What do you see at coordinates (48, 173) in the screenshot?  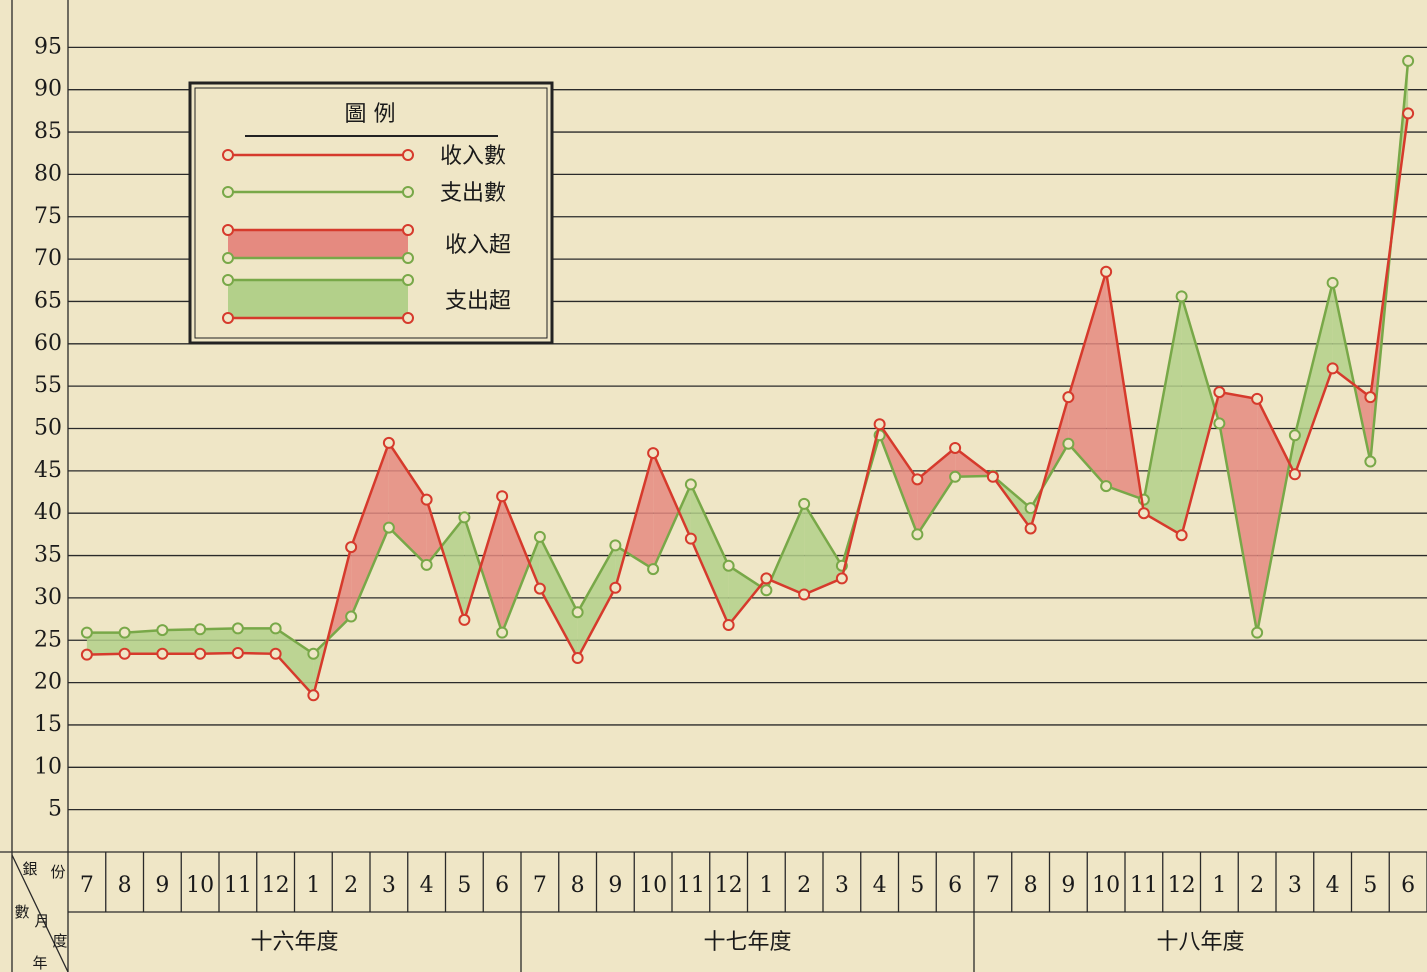 I see `y-tick-label: 80` at bounding box center [48, 173].